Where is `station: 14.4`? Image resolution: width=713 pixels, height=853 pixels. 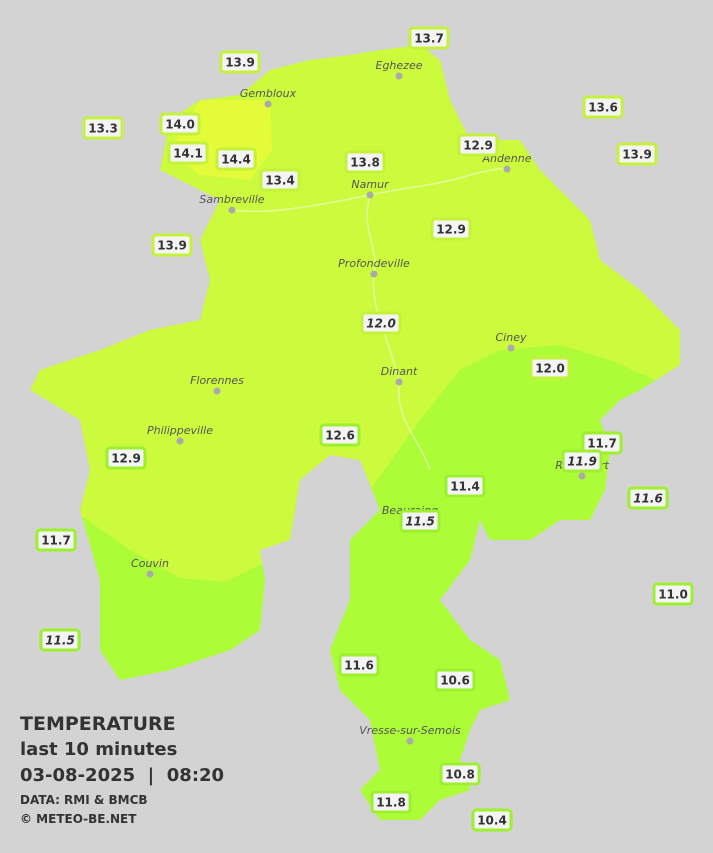 station: 14.4 is located at coordinates (236, 159).